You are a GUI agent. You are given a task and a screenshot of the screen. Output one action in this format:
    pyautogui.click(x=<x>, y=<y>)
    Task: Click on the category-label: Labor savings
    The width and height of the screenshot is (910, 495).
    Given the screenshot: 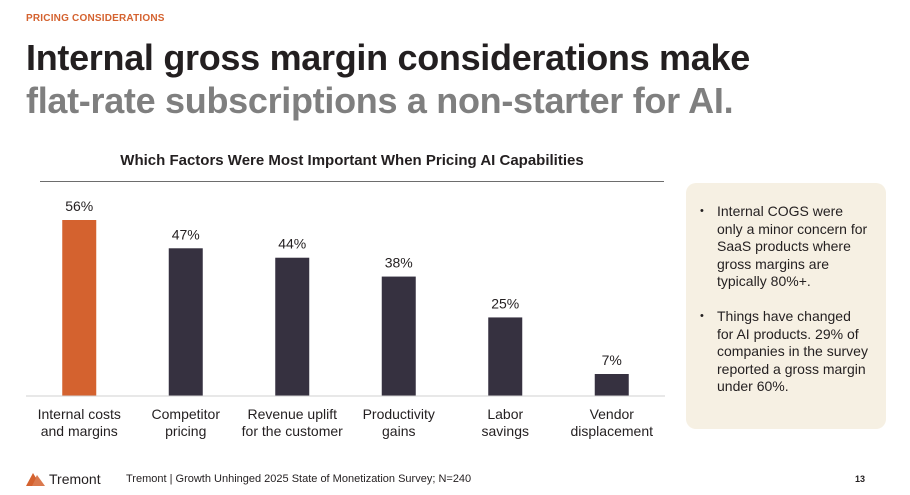 What is the action you would take?
    pyautogui.click(x=505, y=422)
    